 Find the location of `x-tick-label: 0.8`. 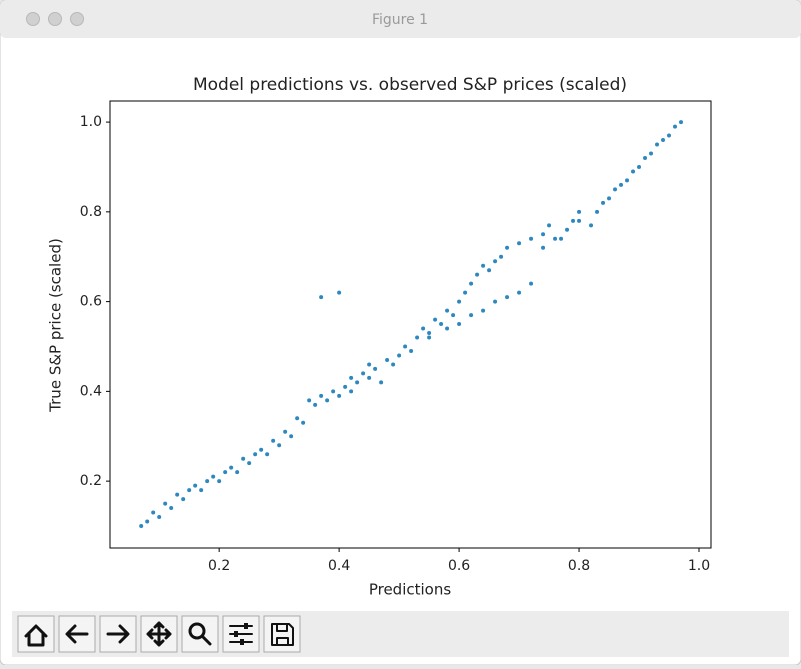

x-tick-label: 0.8 is located at coordinates (579, 566).